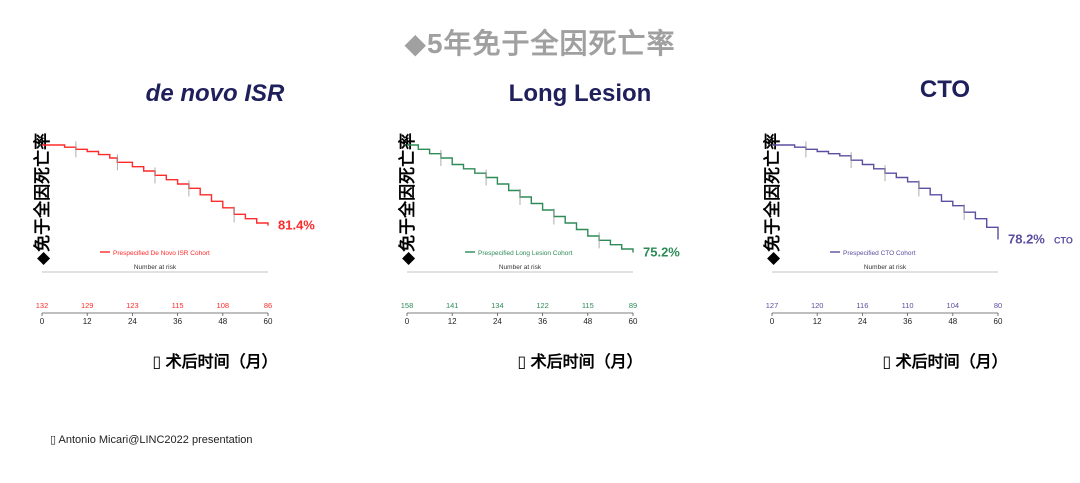 The width and height of the screenshot is (1080, 483). What do you see at coordinates (223, 305) in the screenshot?
I see `at-risk-value: 108` at bounding box center [223, 305].